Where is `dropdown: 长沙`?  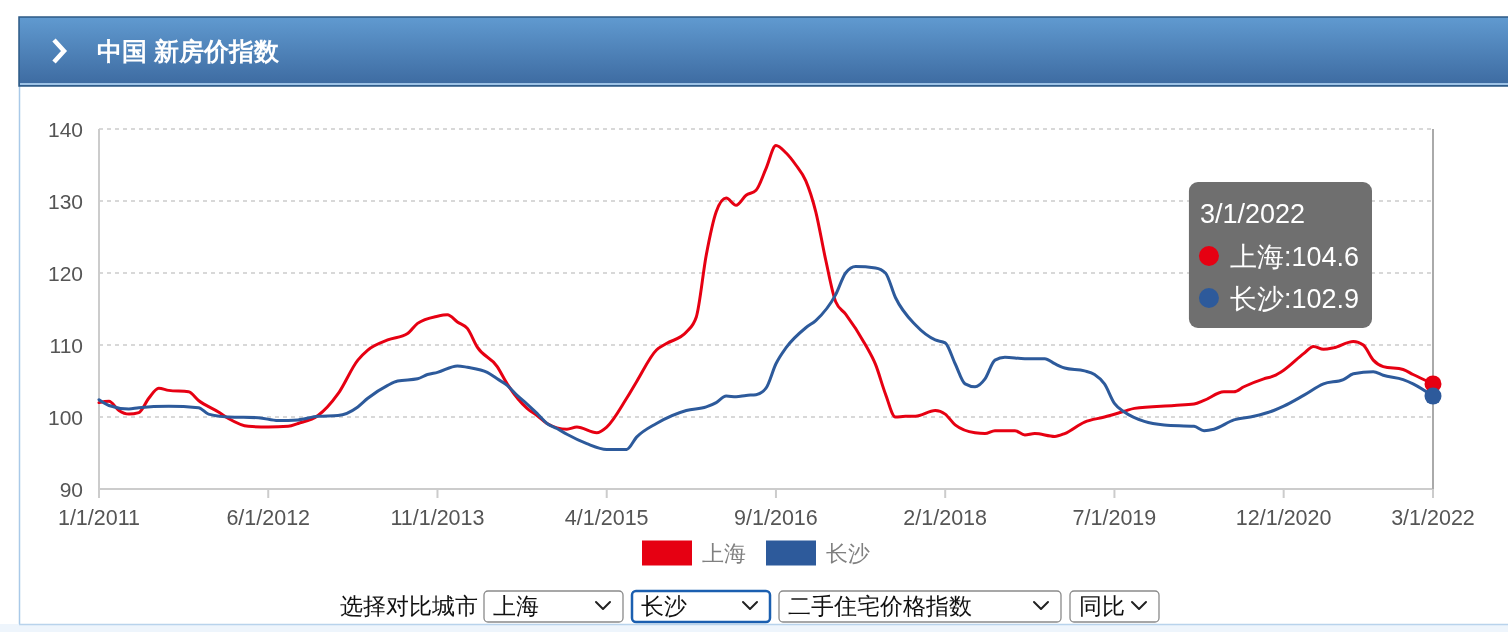 dropdown: 长沙 is located at coordinates (701, 606).